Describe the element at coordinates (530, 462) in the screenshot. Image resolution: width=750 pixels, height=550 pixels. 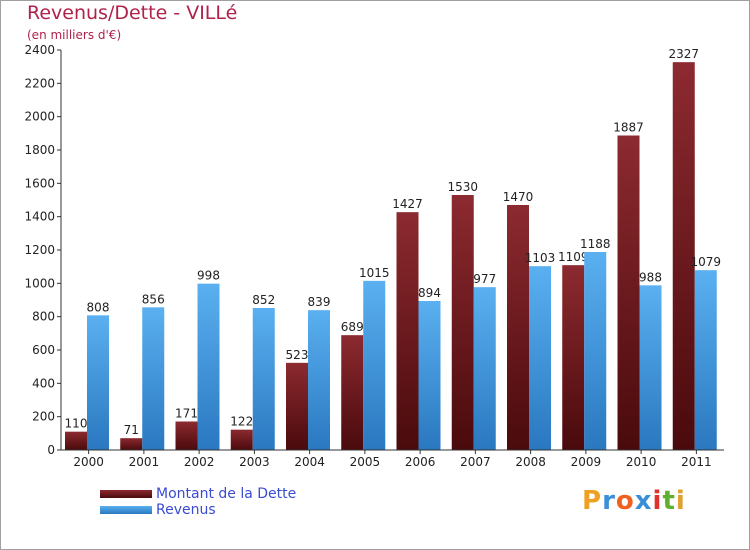
I see `x-tick-label-2008: 2008` at that location.